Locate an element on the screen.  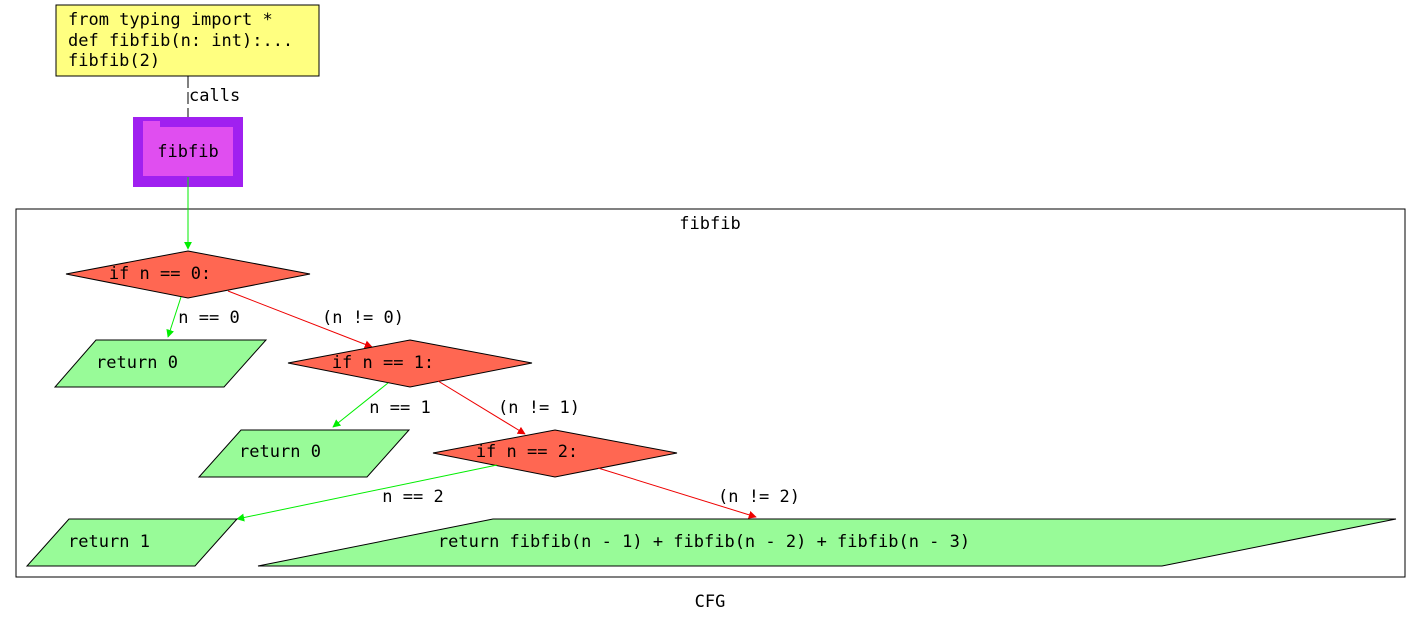
return-label-0-a: return 0 is located at coordinates (137, 363).